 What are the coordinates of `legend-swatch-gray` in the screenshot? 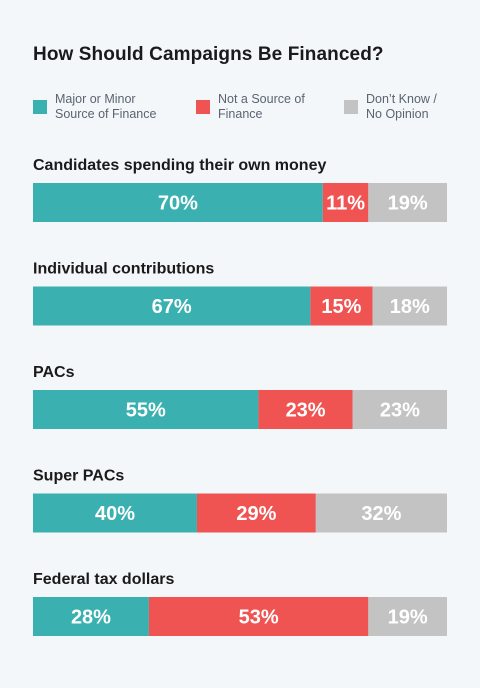 It's located at (351, 107).